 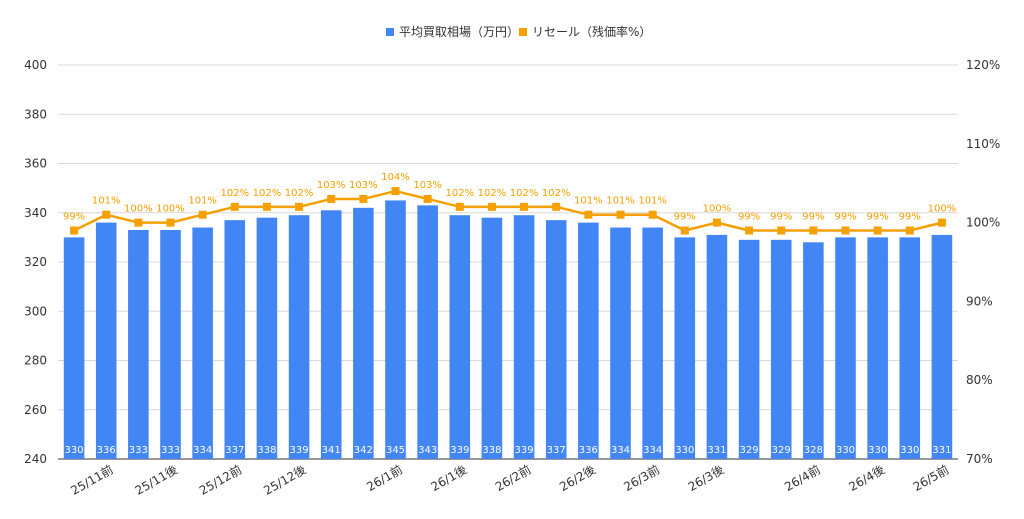 What do you see at coordinates (35, 213) in the screenshot?
I see `y-left-tick-label: 340` at bounding box center [35, 213].